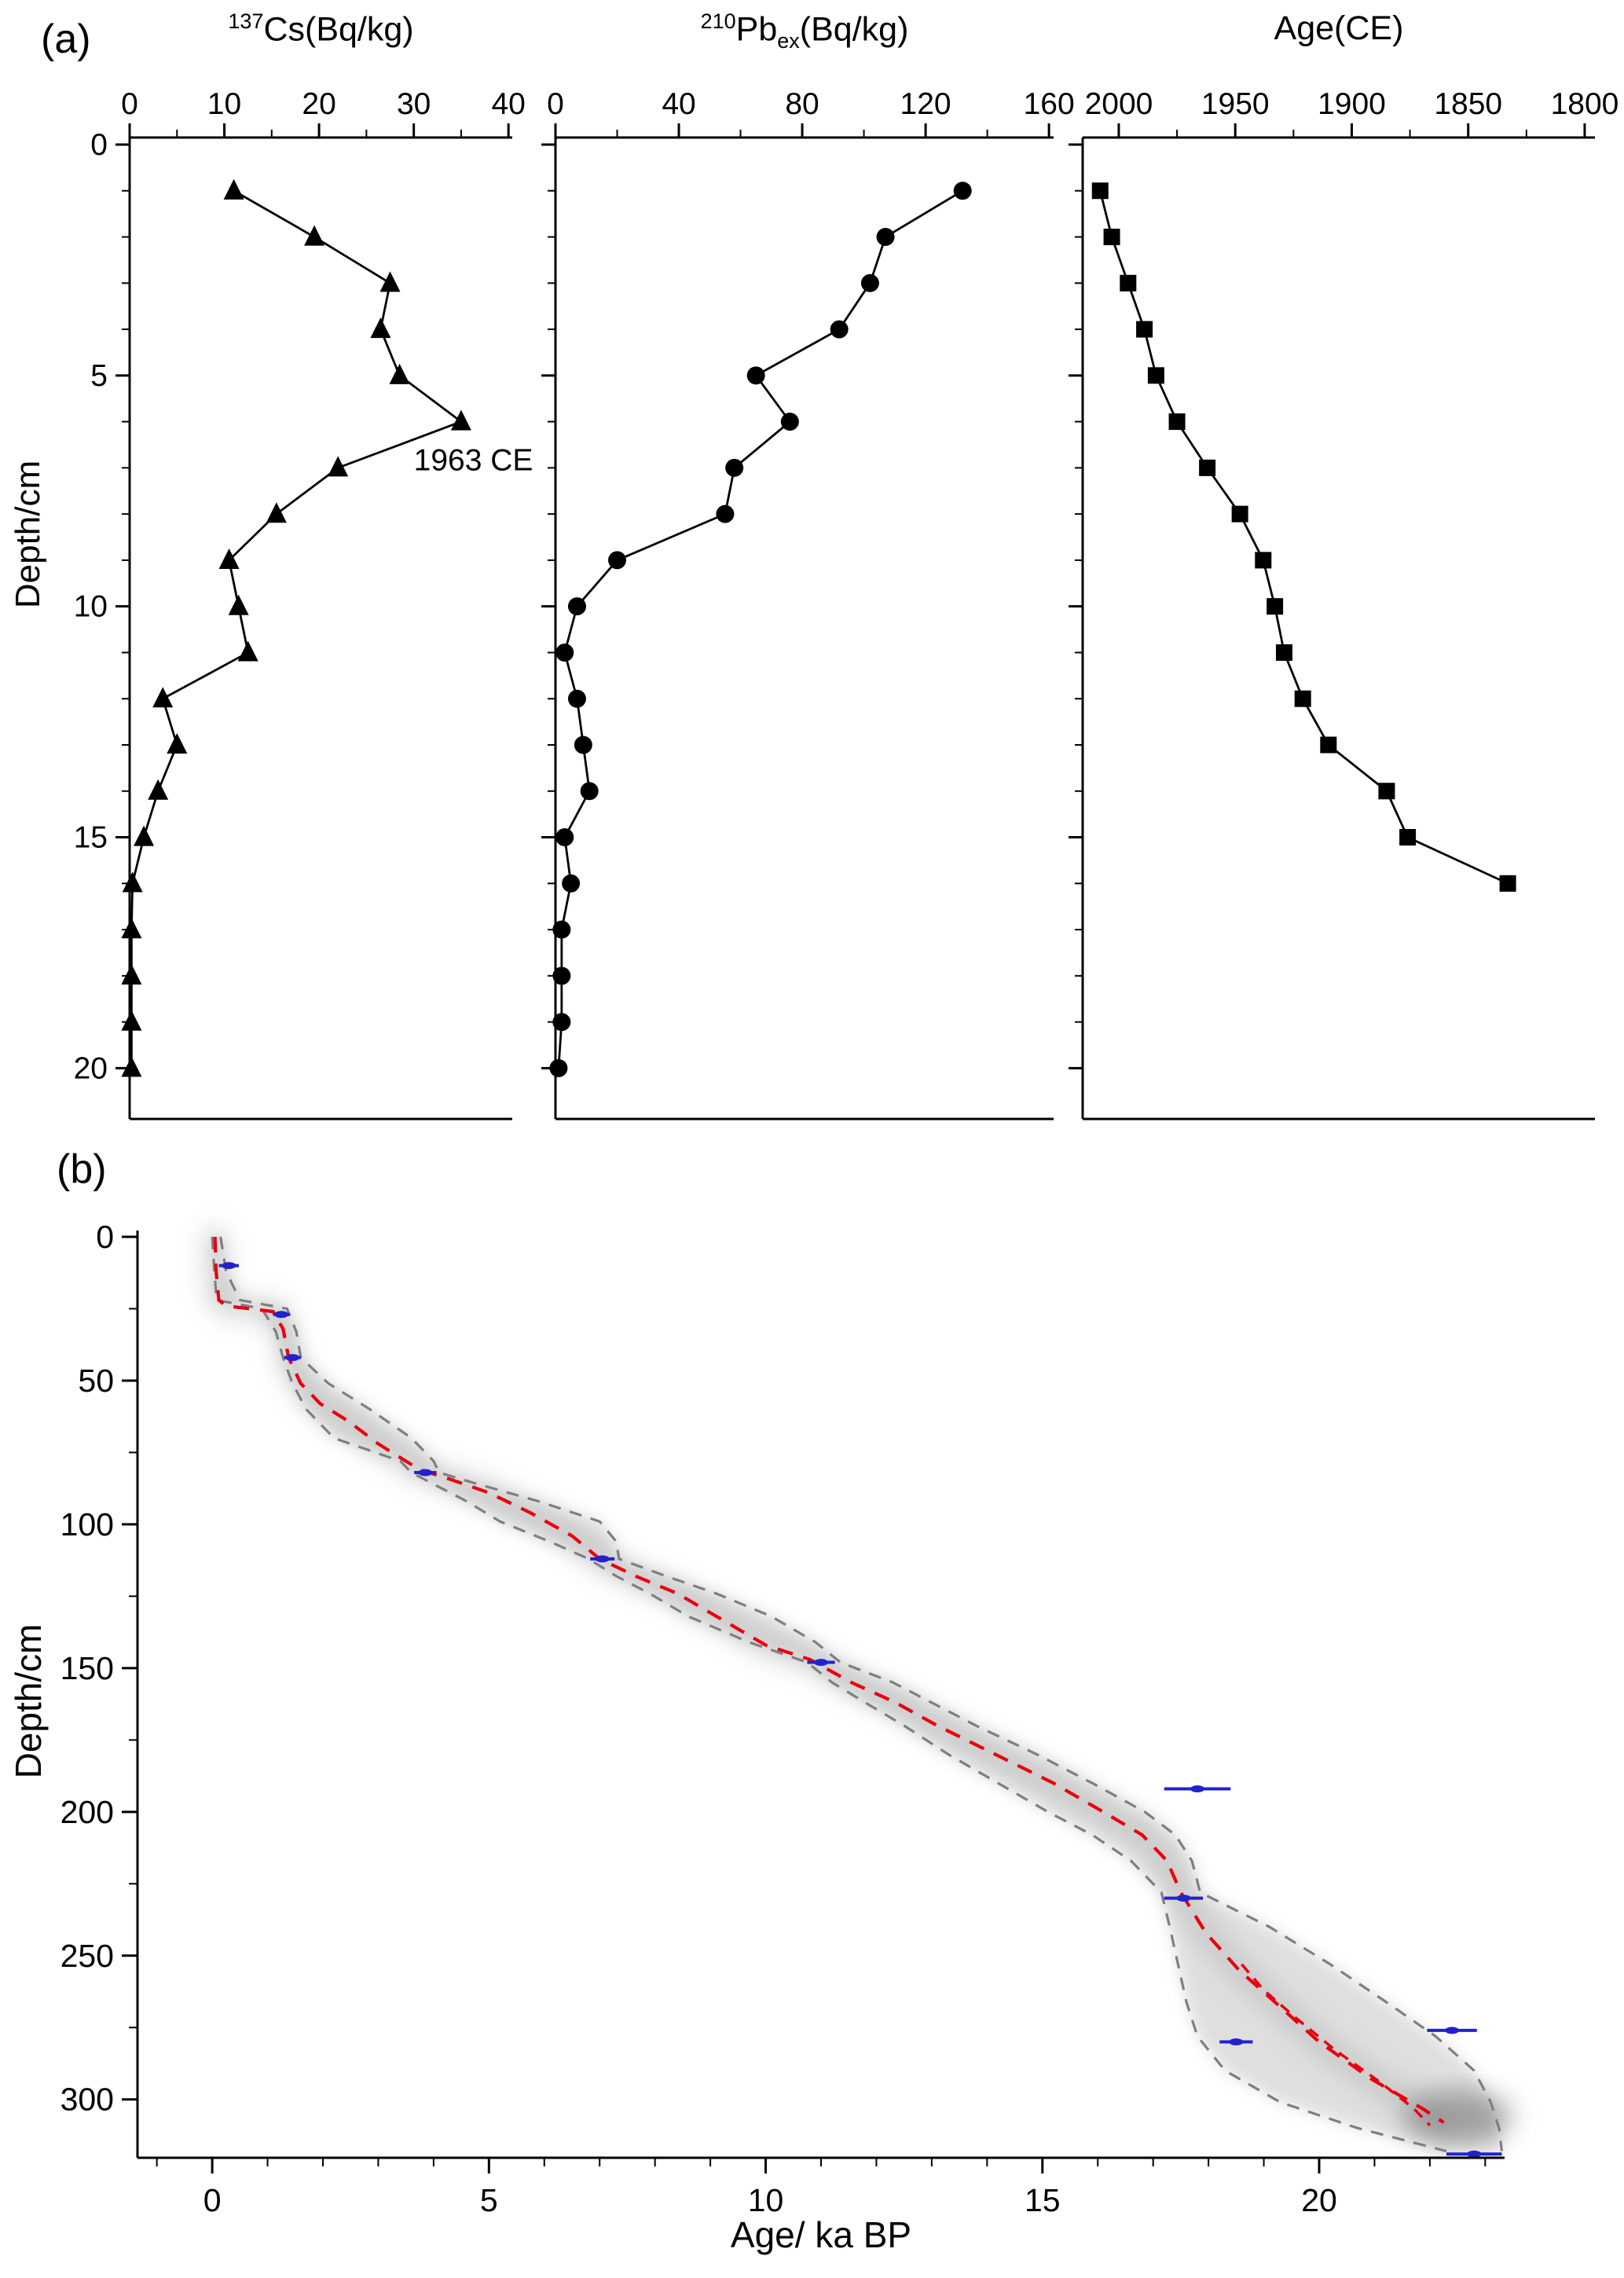  Describe the element at coordinates (87, 1668) in the screenshot. I see `depth-tick-label: 150` at that location.